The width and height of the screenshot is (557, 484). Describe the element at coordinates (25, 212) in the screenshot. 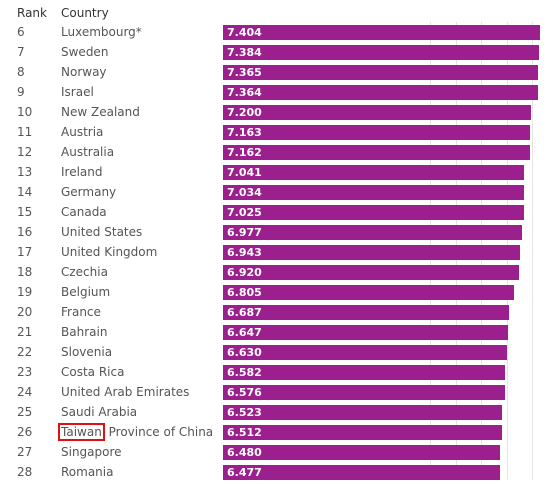

I see `rank-label: 15` at that location.